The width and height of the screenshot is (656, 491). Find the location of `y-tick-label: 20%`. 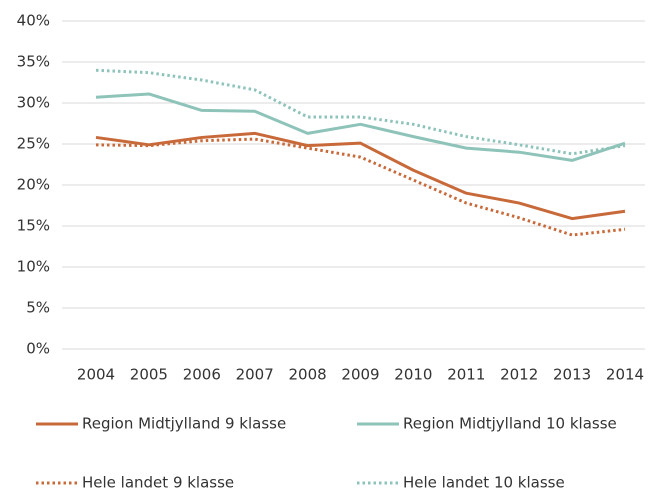

y-tick-label: 20% is located at coordinates (33, 185).